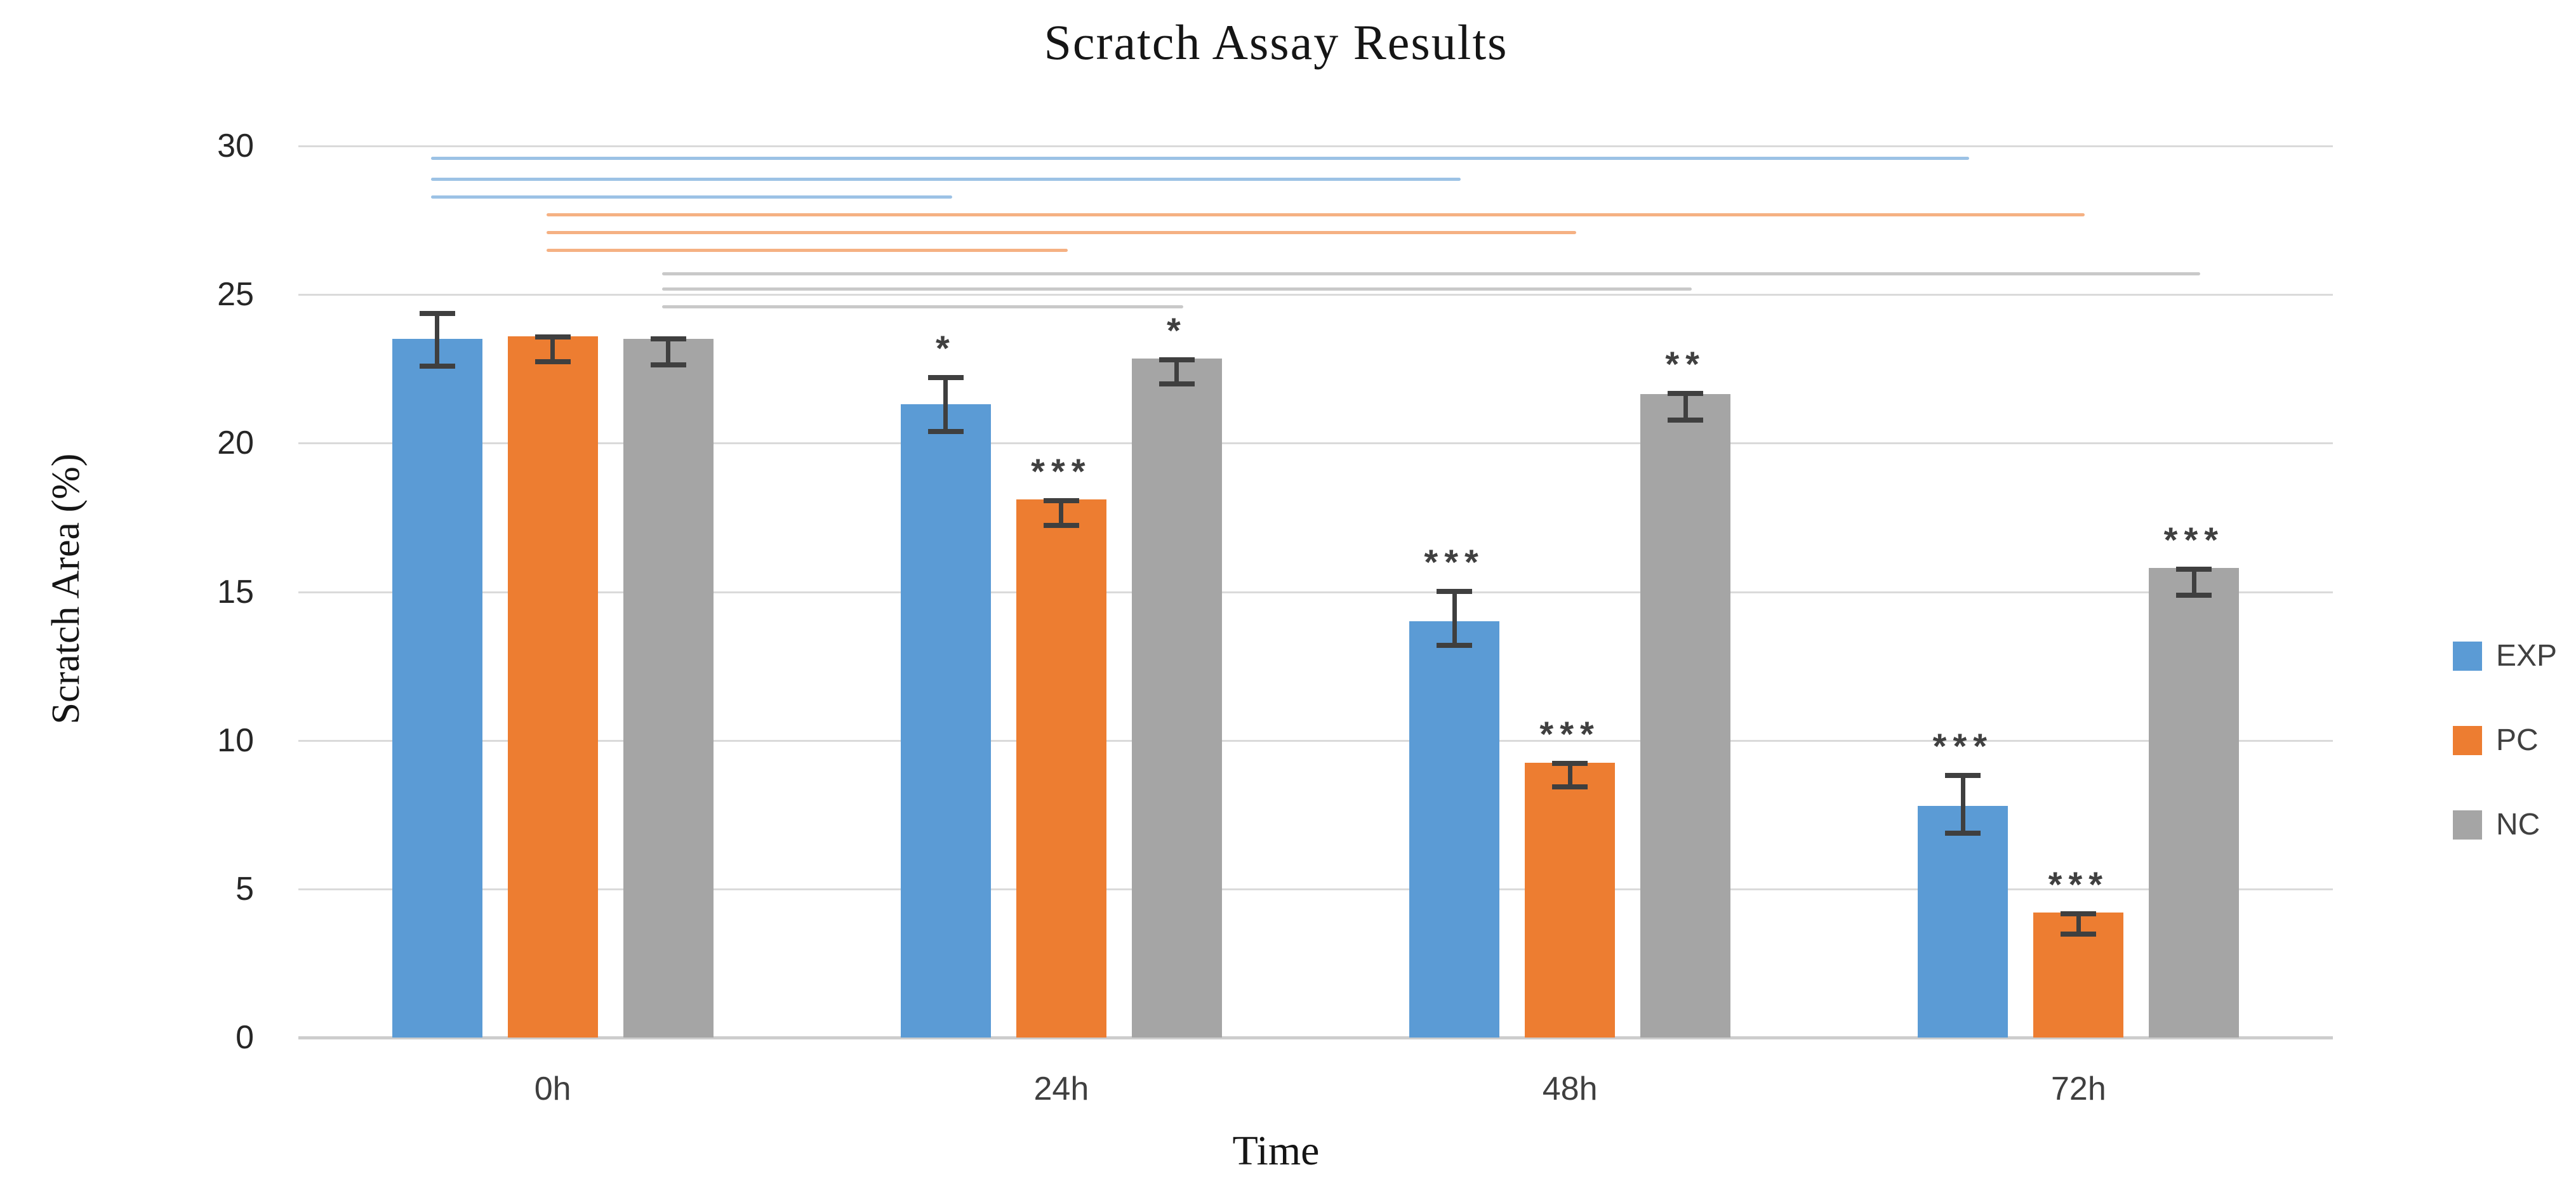 This screenshot has height=1193, width=2576. I want to click on error-bar-nc-72h, so click(2194, 582).